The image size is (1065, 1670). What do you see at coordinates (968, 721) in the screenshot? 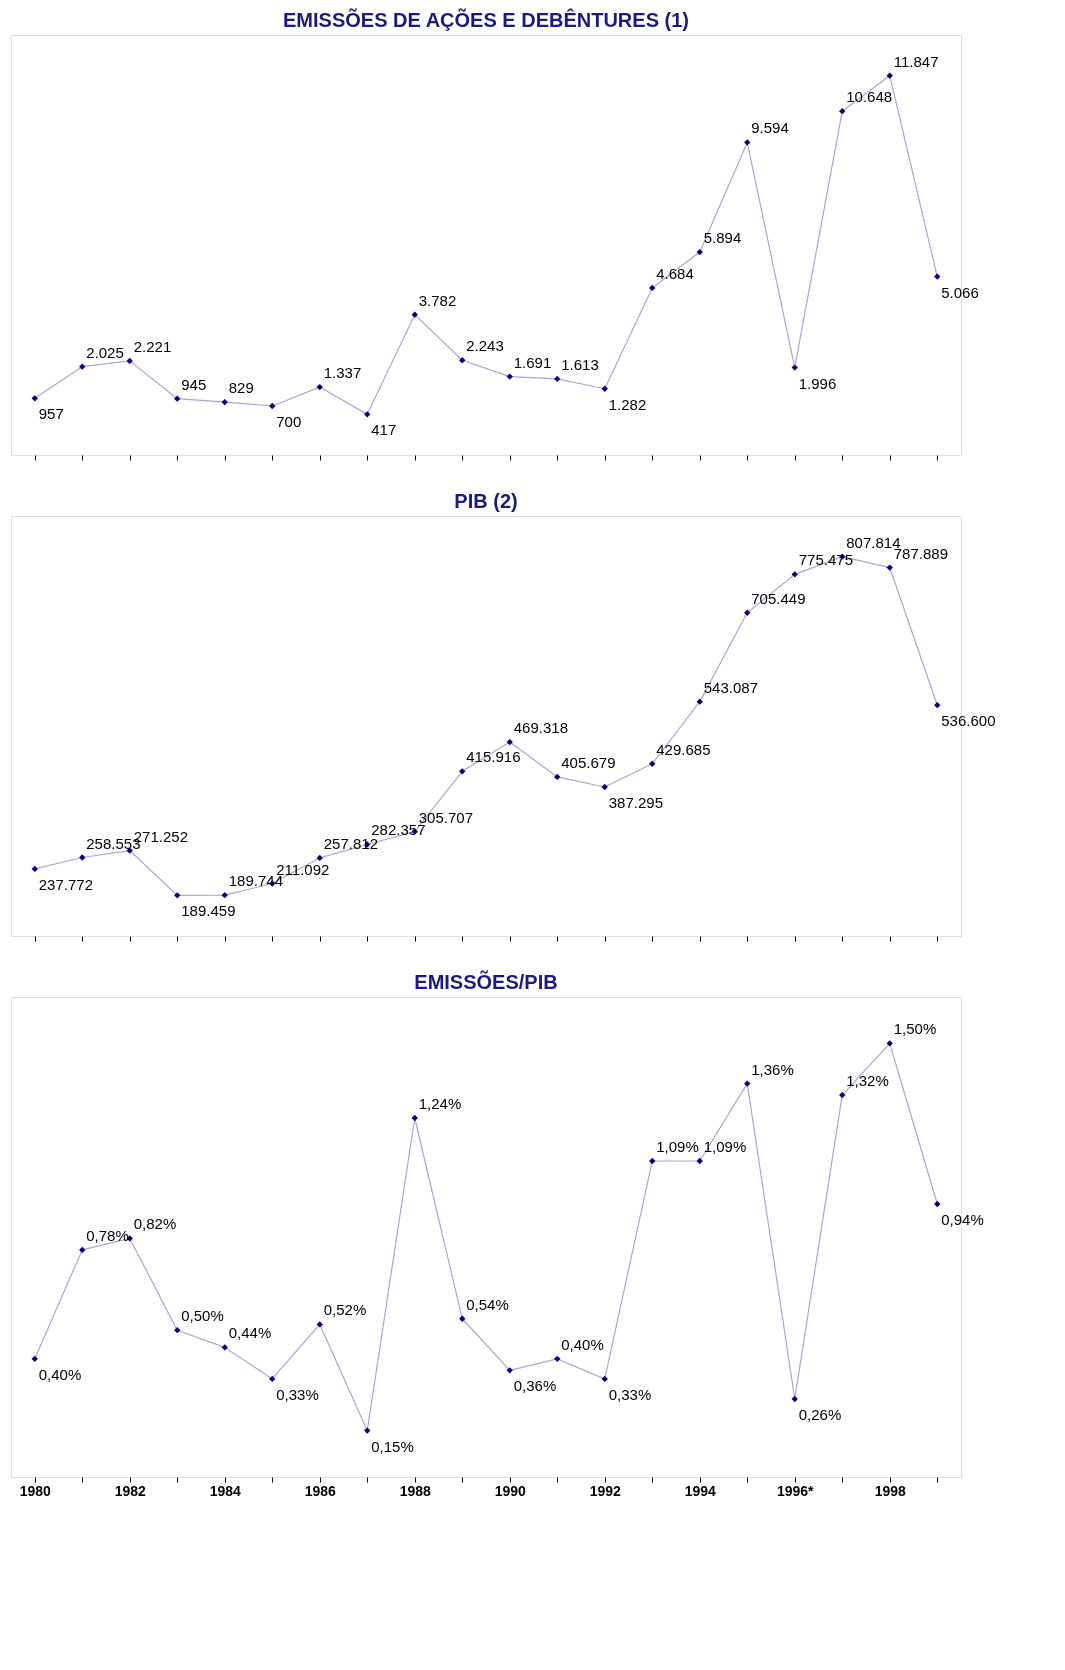
I see `data-label: 536.600` at bounding box center [968, 721].